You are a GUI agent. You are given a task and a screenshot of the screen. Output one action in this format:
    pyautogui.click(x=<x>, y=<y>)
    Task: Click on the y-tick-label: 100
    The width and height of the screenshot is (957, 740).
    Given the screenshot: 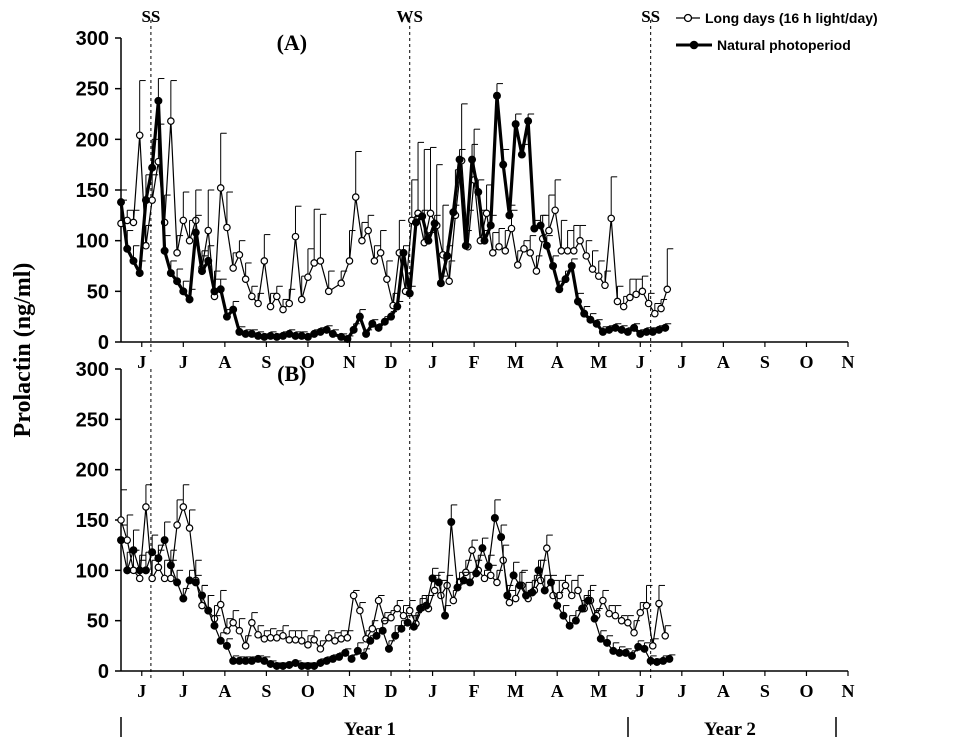 What is the action you would take?
    pyautogui.click(x=92, y=571)
    